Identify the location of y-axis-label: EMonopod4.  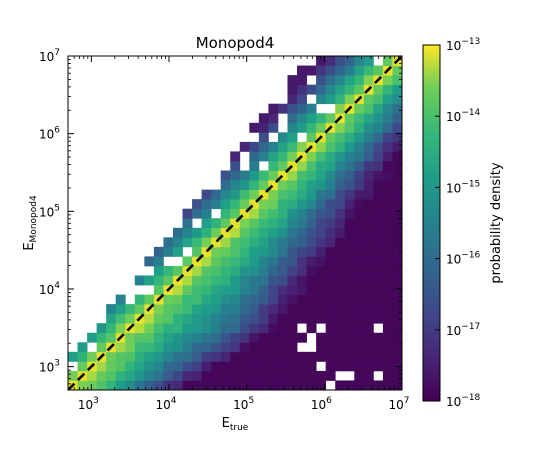
(30, 223).